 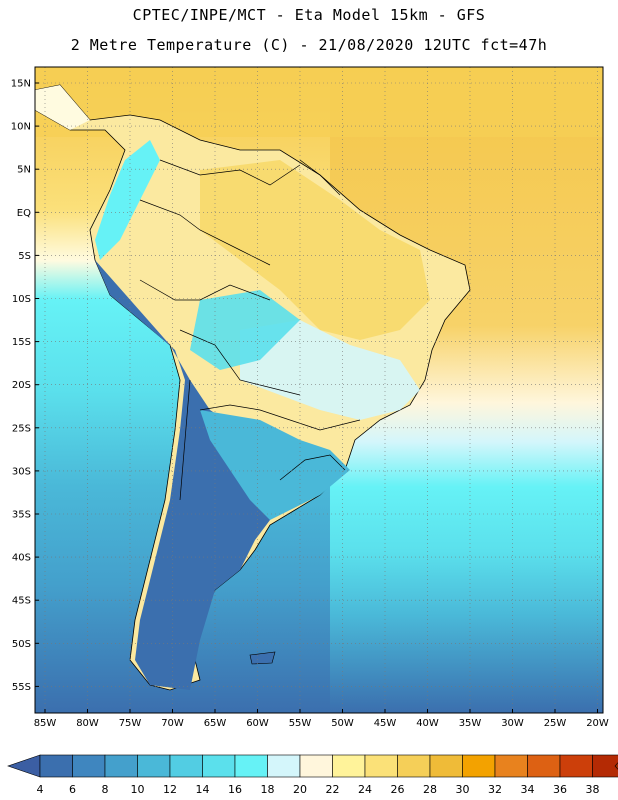 What do you see at coordinates (560, 789) in the screenshot?
I see `colorbar-label: 36` at bounding box center [560, 789].